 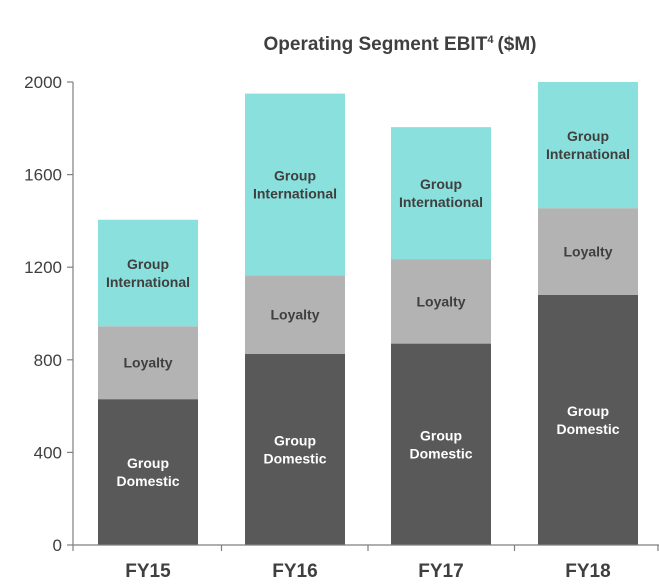 I want to click on x-tick-label: FY16, so click(x=294, y=571).